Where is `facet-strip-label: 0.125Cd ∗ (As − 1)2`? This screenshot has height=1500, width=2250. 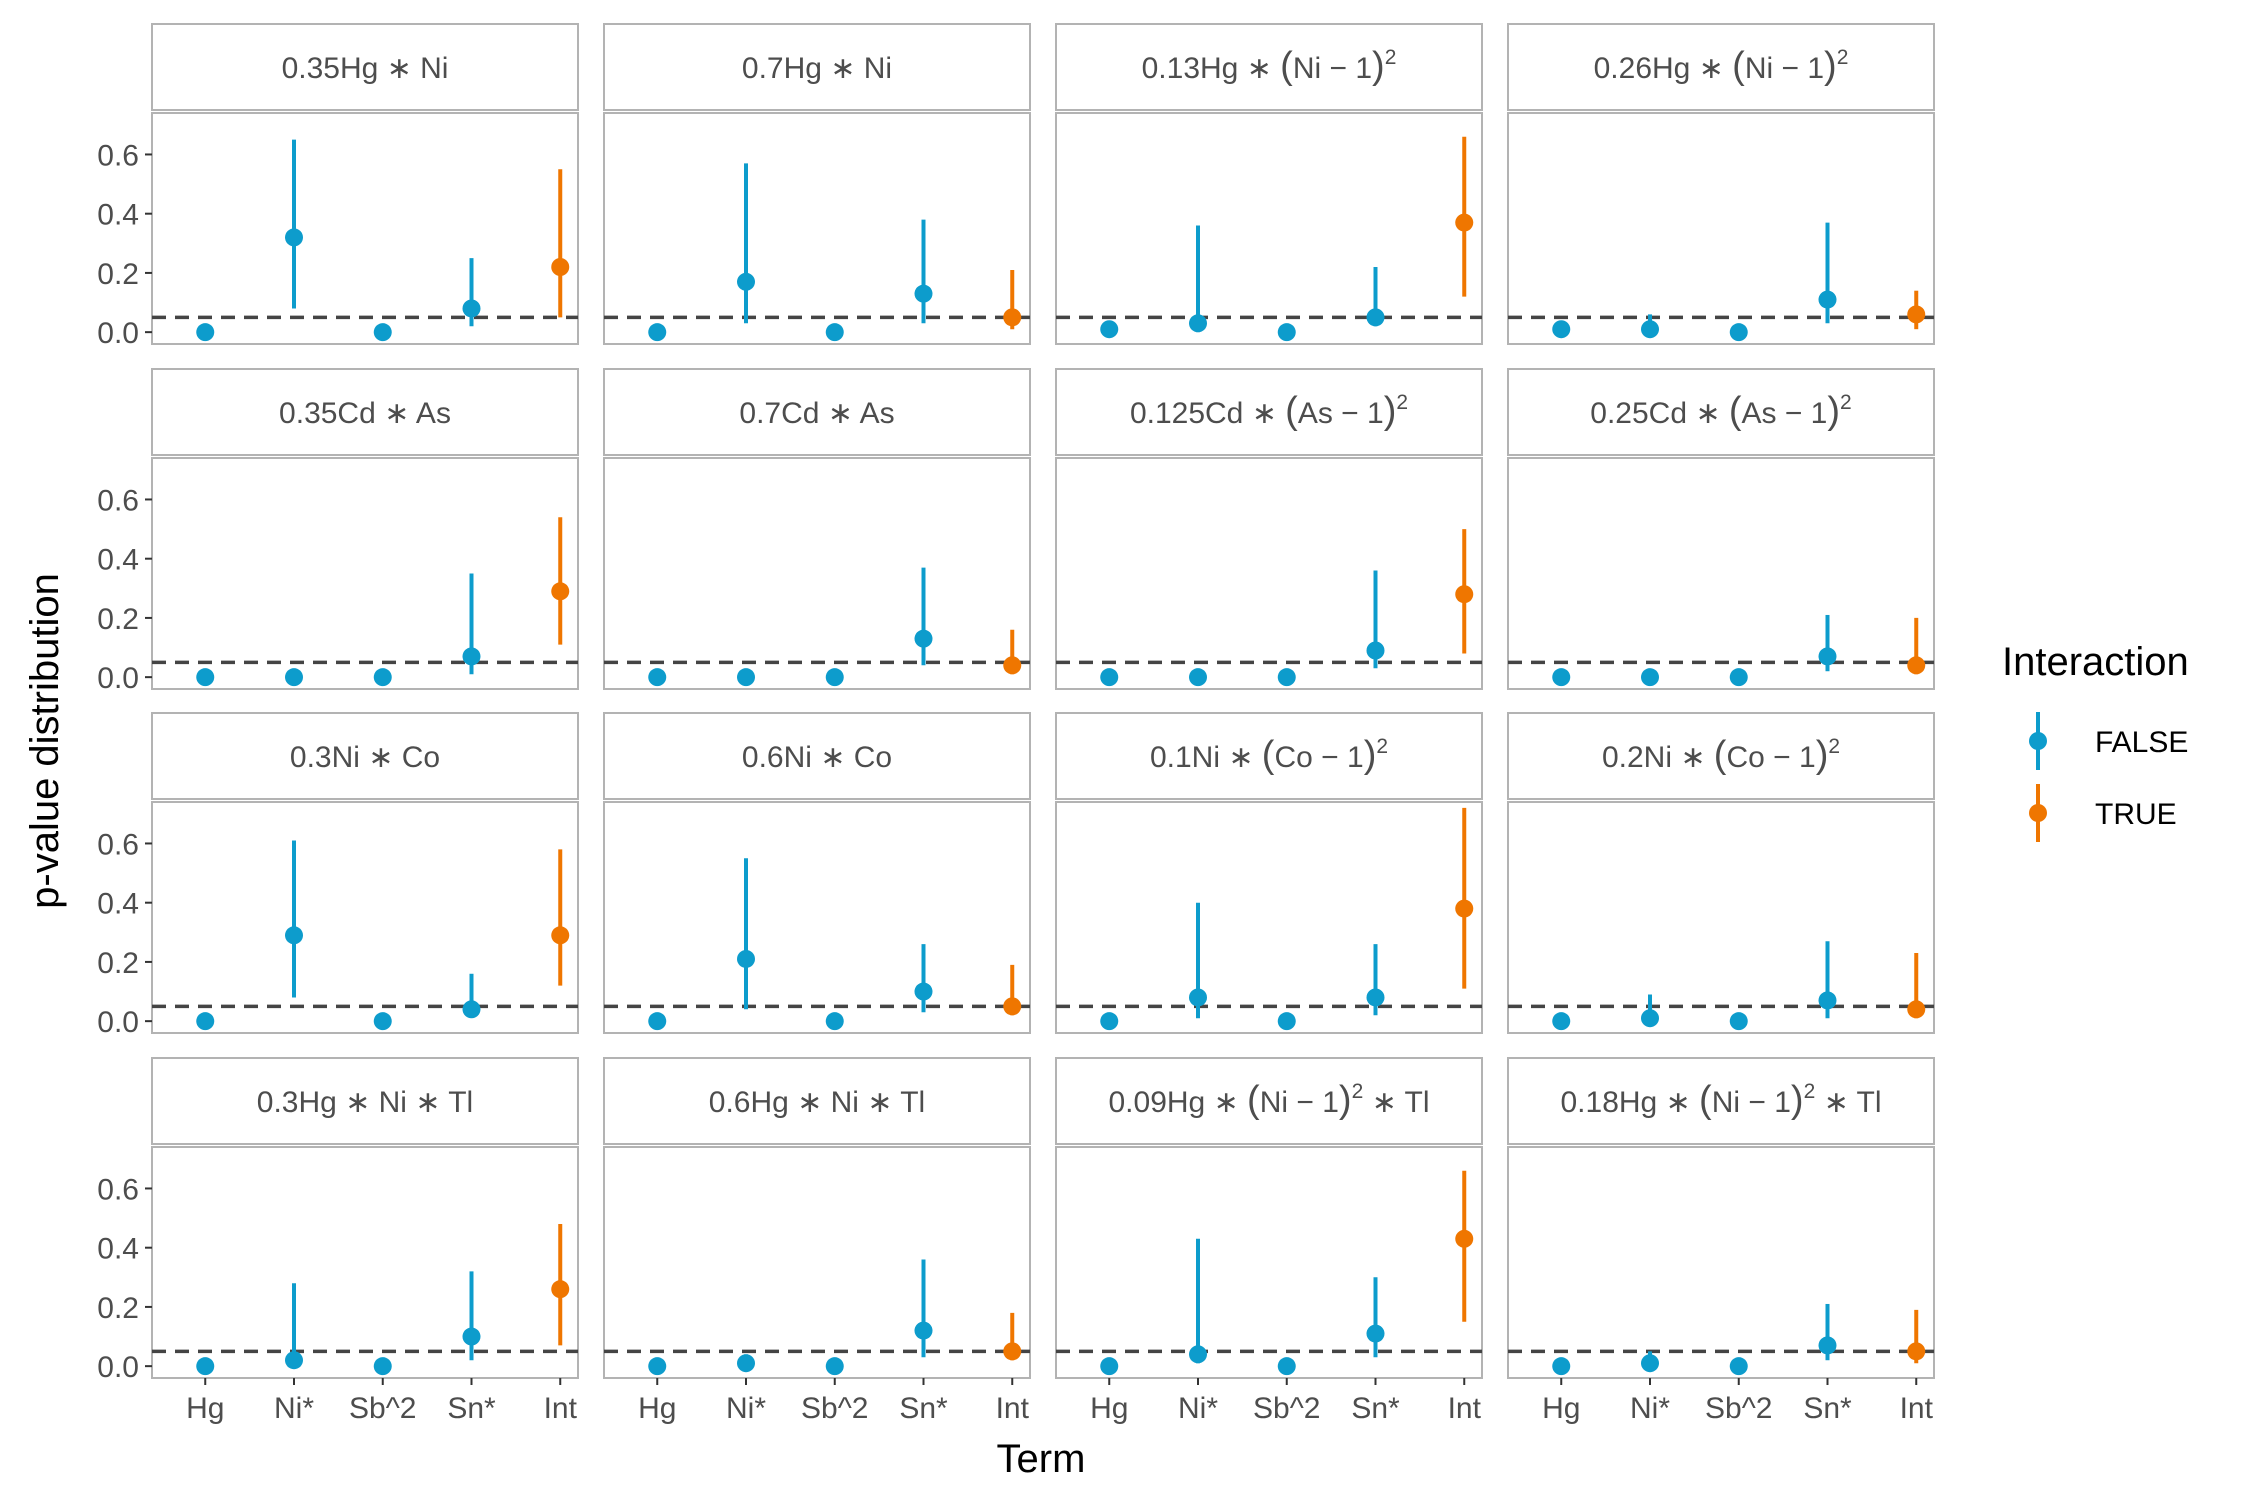
facet-strip-label: 0.125Cd ∗ (As − 1)2 is located at coordinates (1269, 411).